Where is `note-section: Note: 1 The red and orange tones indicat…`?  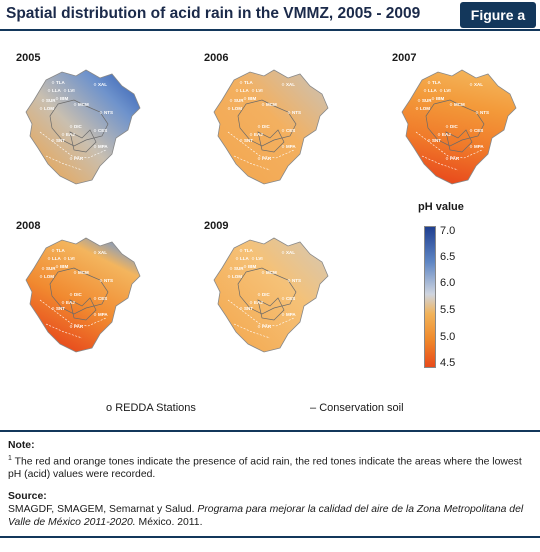 note-section: Note: 1 The red and orange tones indicat… is located at coordinates (268, 460).